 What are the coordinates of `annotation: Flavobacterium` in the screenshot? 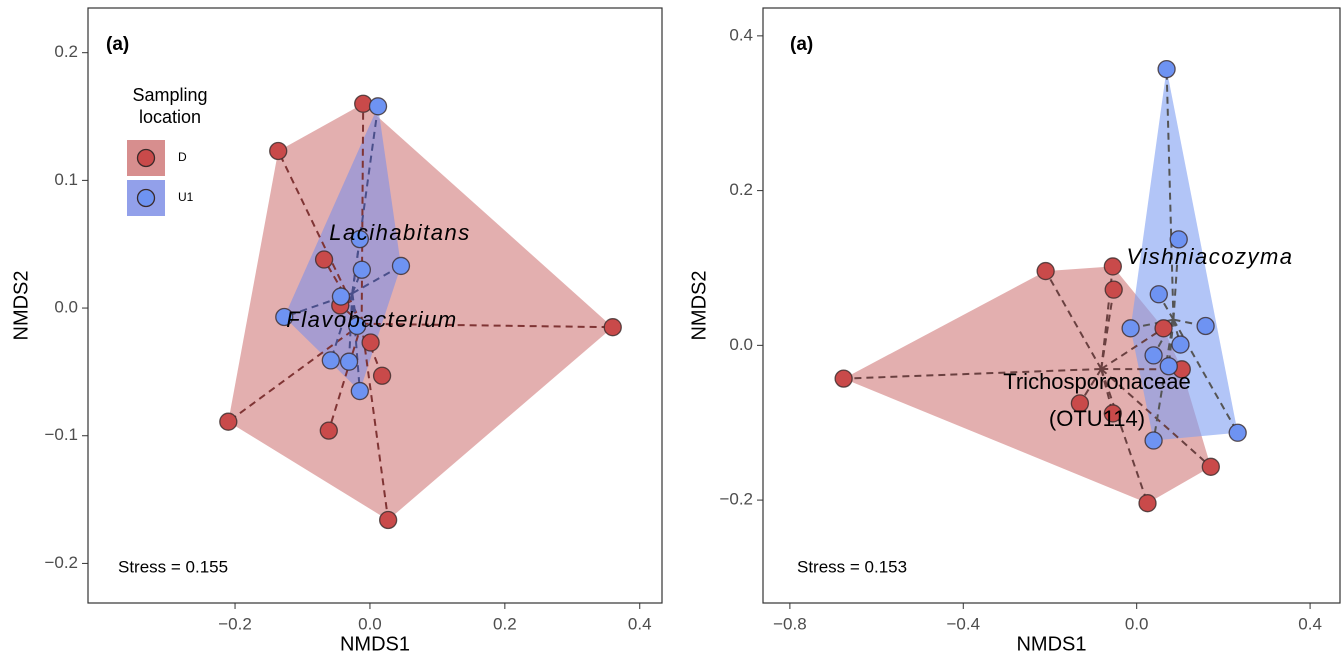 It's located at (371, 319).